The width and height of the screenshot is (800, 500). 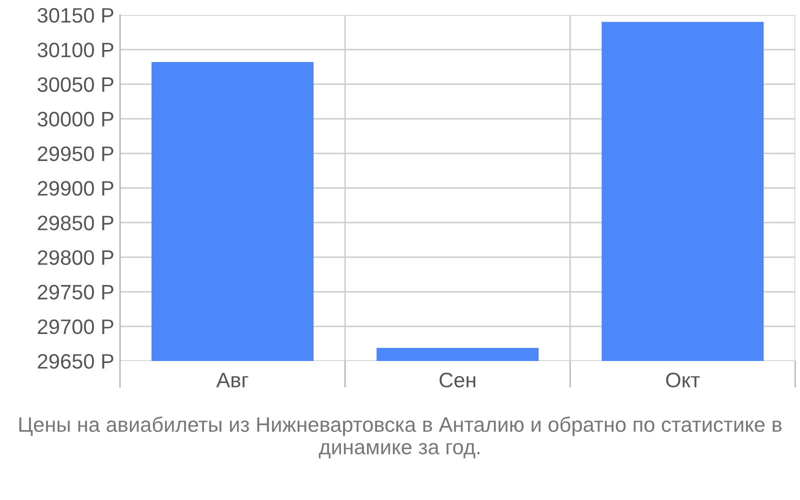 I want to click on text: Цены на авиабилеты из Нижневартовска в Анталию и обратно по статистике в динамике за год., so click(x=400, y=437).